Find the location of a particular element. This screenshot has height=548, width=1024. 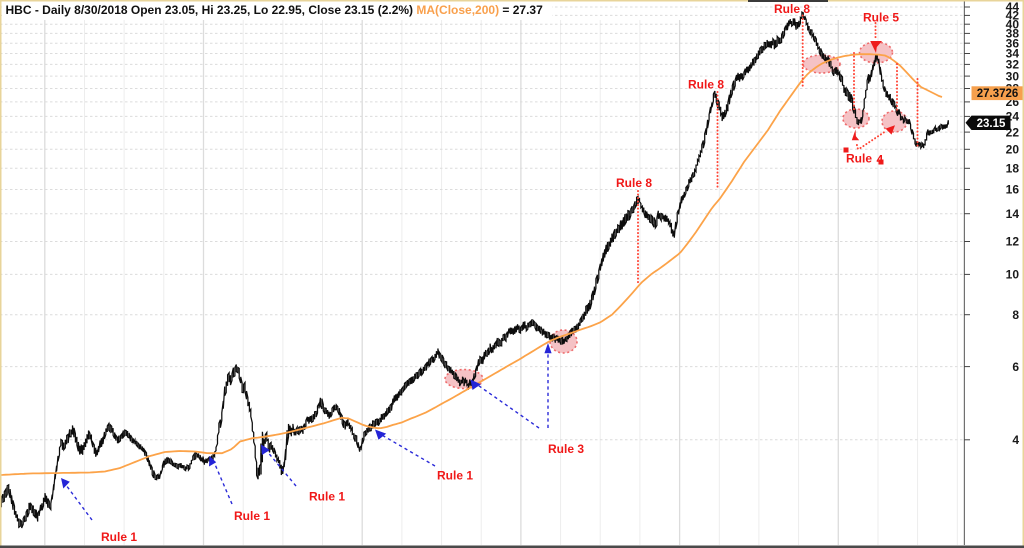

svg-text: 8 is located at coordinates (1015, 315).